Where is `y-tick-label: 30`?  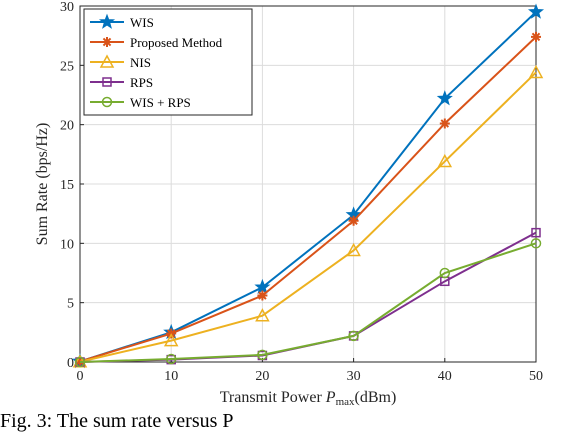 y-tick-label: 30 is located at coordinates (67, 7).